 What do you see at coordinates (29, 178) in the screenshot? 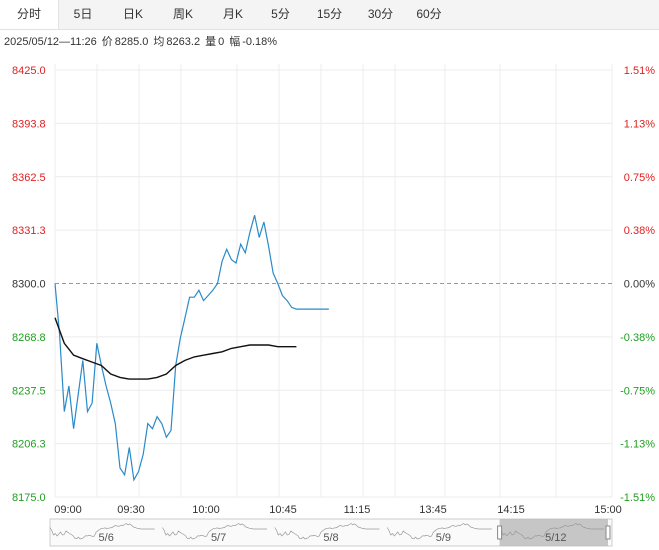
I see `y-tick-left-2: 8362.5` at bounding box center [29, 178].